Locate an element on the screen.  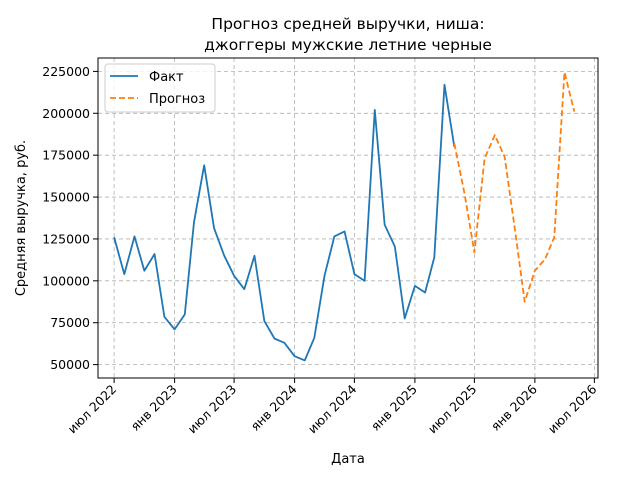
chart-title-line-2: джоггеры мужские летние черные is located at coordinates (348, 45).